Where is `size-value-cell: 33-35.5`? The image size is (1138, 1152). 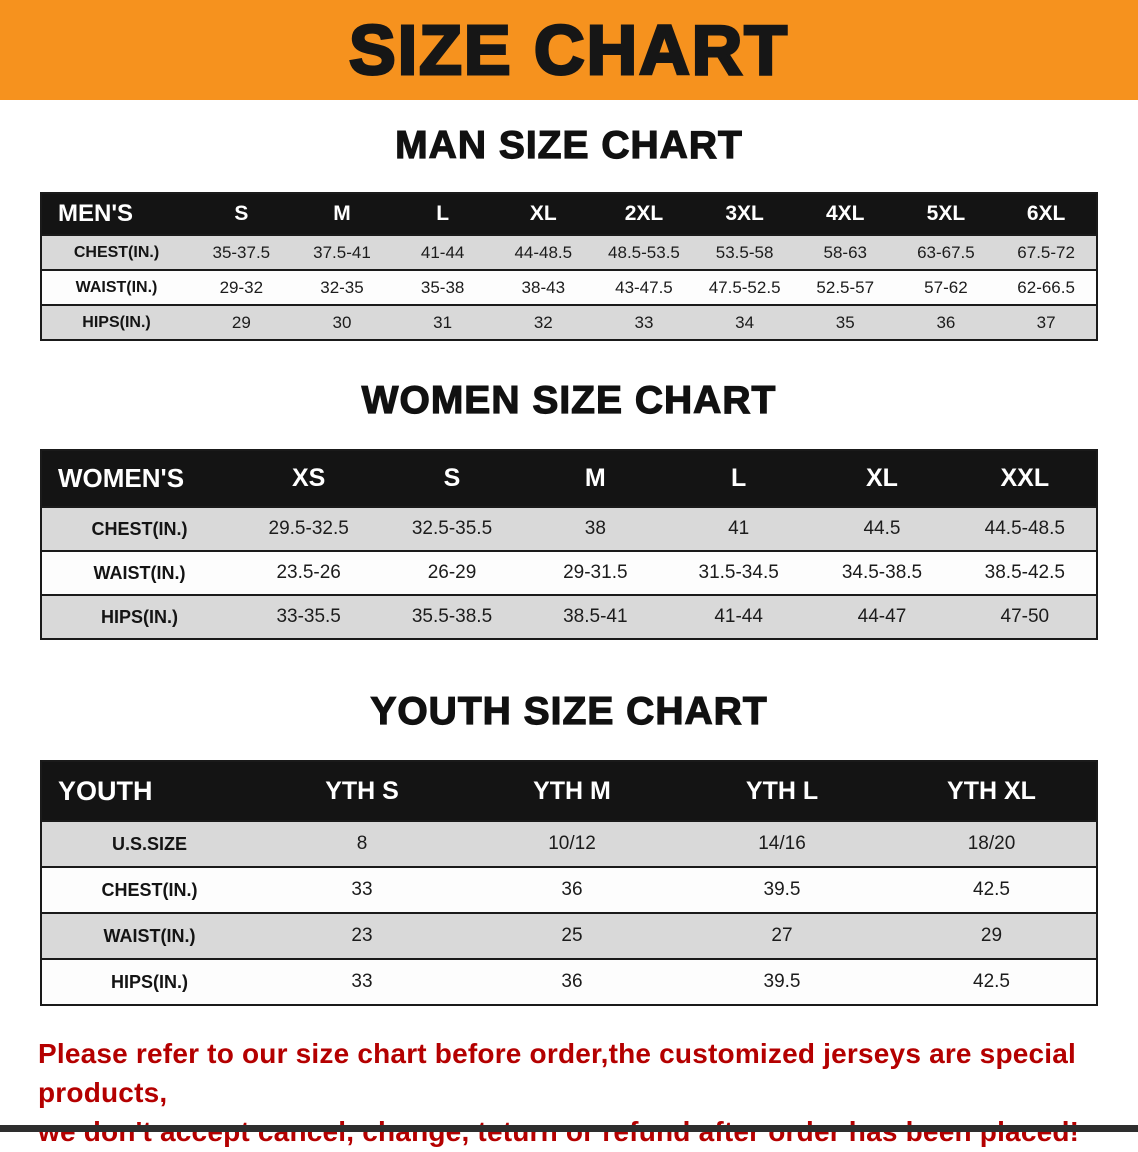 size-value-cell: 33-35.5 is located at coordinates (308, 616).